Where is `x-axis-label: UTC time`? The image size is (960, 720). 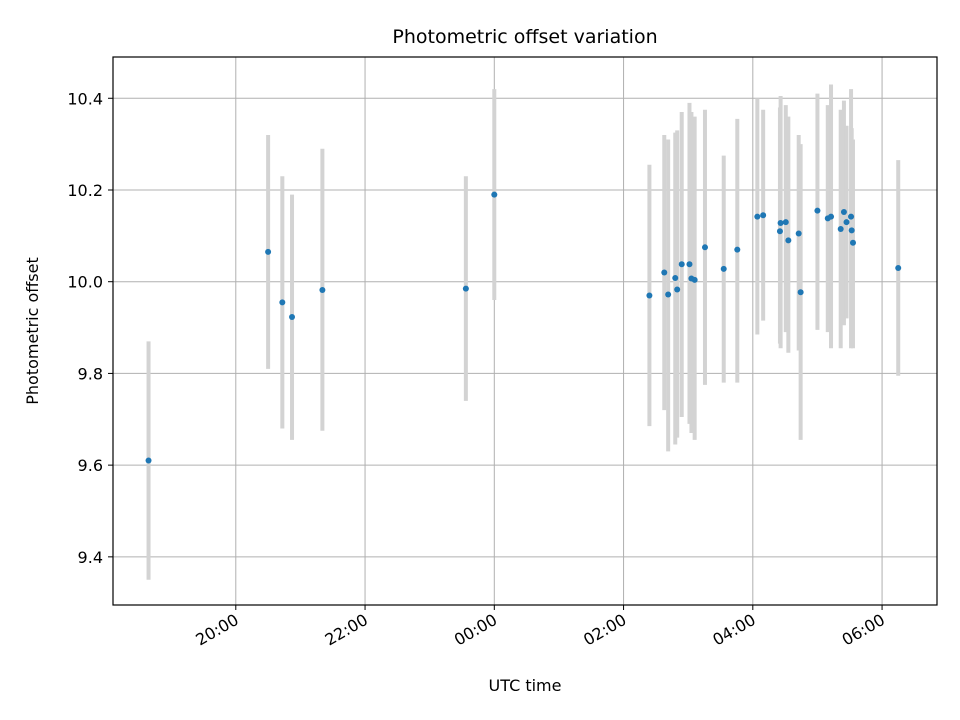
x-axis-label: UTC time is located at coordinates (525, 685).